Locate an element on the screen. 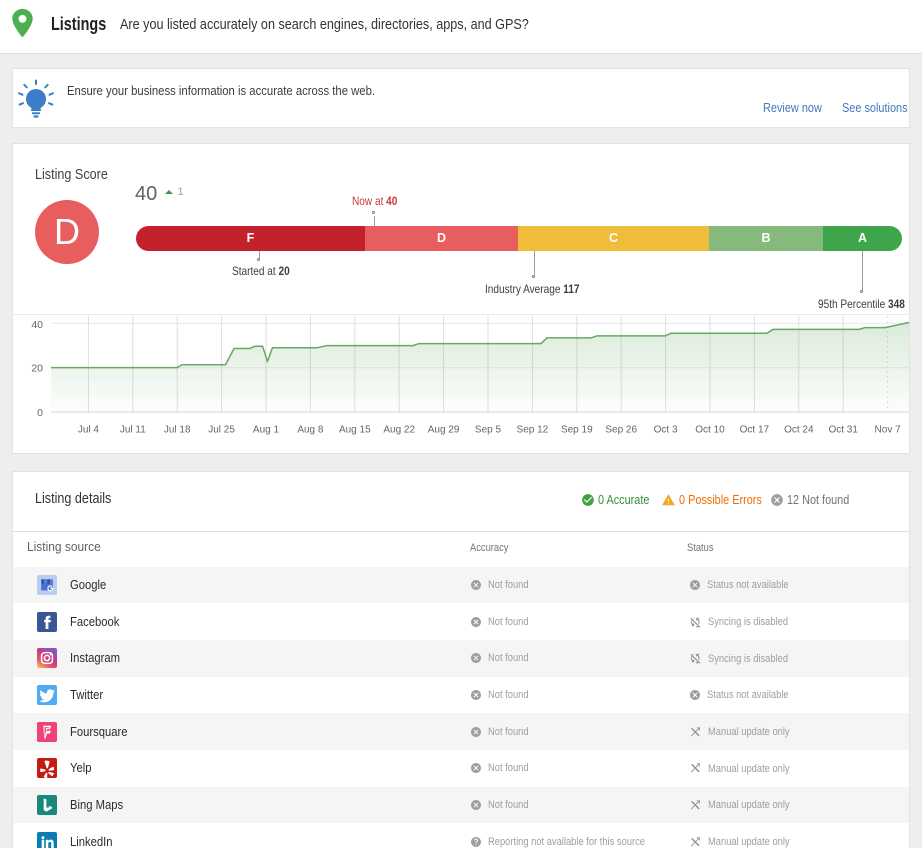 Image resolution: width=922 pixels, height=848 pixels. svg-text: Nov 7 is located at coordinates (888, 430).